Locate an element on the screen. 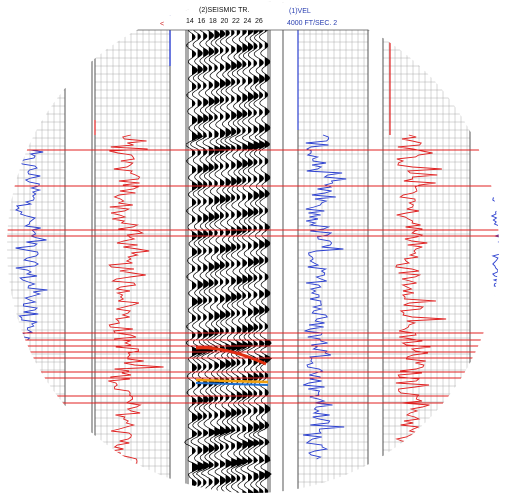 The height and width of the screenshot is (495, 507). trace-number: 14 is located at coordinates (190, 21).